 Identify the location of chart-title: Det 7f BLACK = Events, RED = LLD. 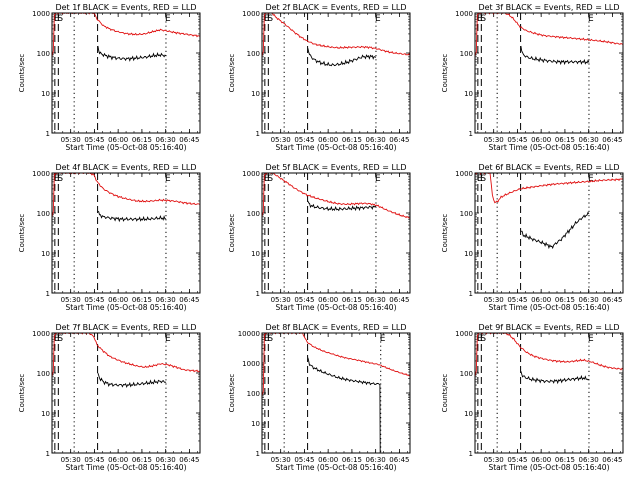
(125, 327).